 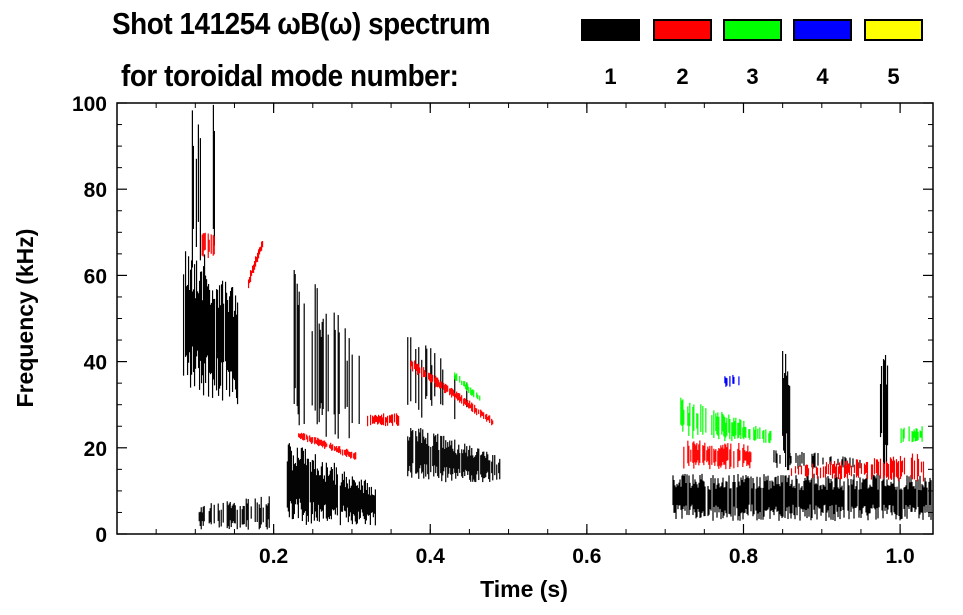 What do you see at coordinates (822, 76) in the screenshot?
I see `legend-label-4: 4` at bounding box center [822, 76].